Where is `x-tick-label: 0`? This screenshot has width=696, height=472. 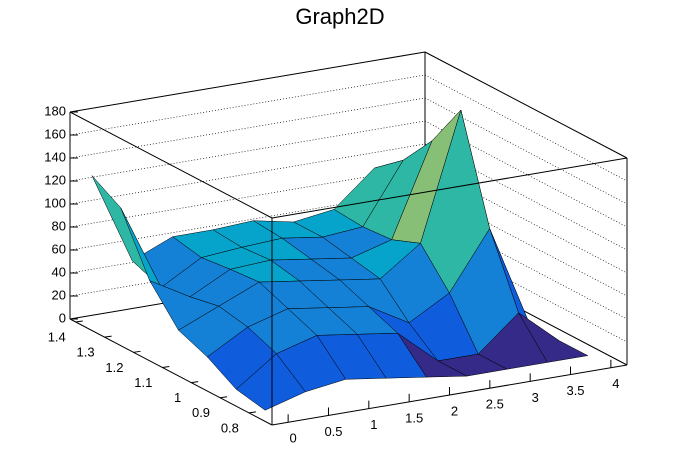
x-tick-label: 0 is located at coordinates (293, 438).